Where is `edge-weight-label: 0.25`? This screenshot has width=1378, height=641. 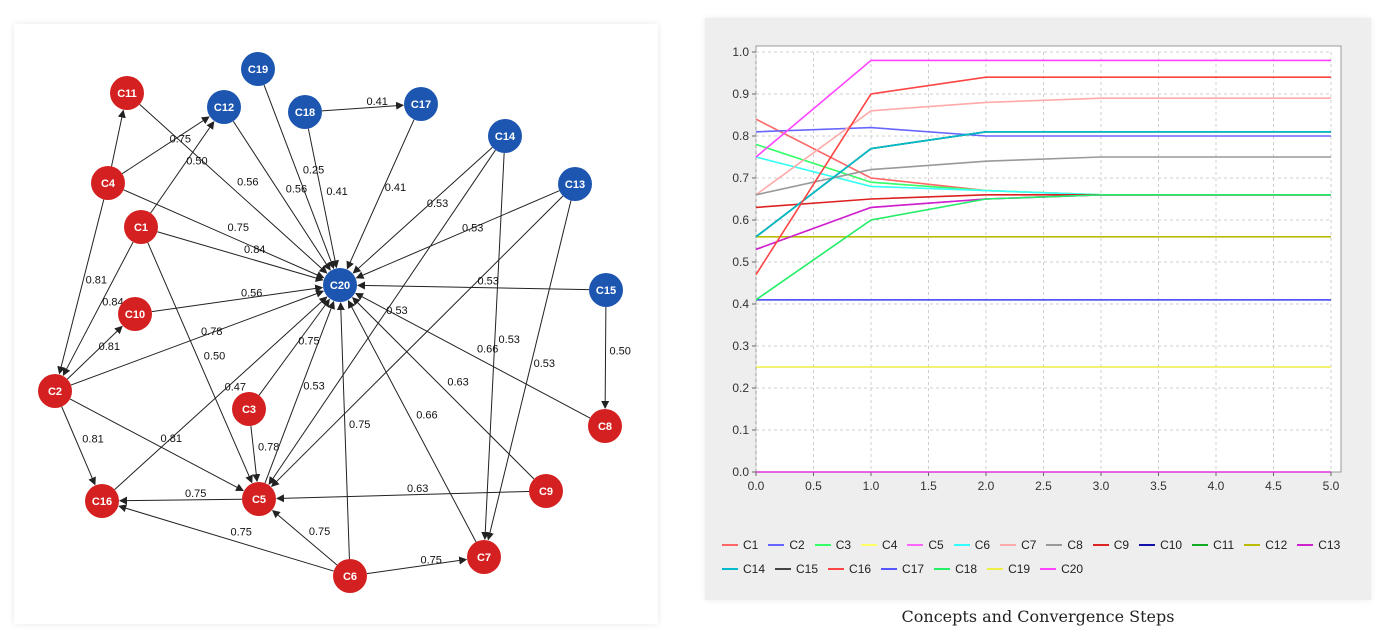 edge-weight-label: 0.25 is located at coordinates (313, 171).